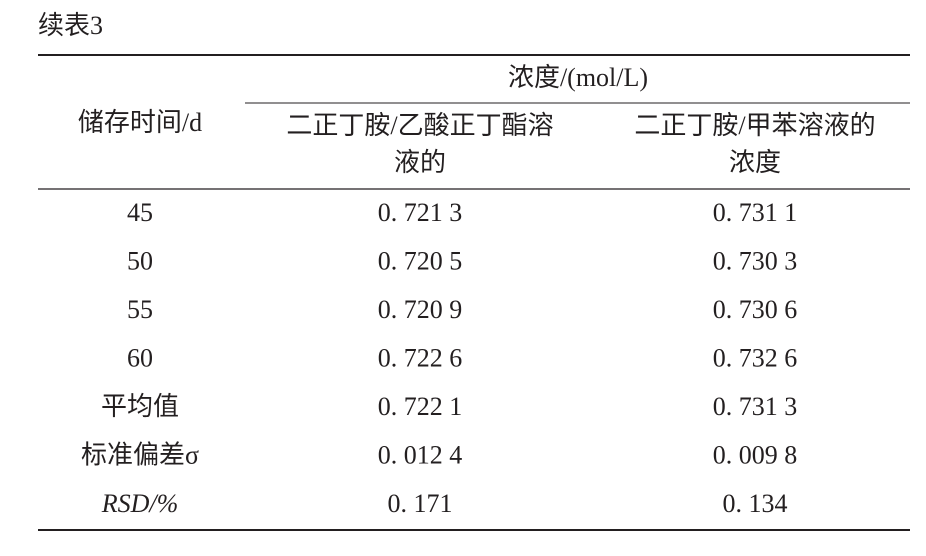 The image size is (926, 556). I want to click on table-cell: 50, so click(140, 260).